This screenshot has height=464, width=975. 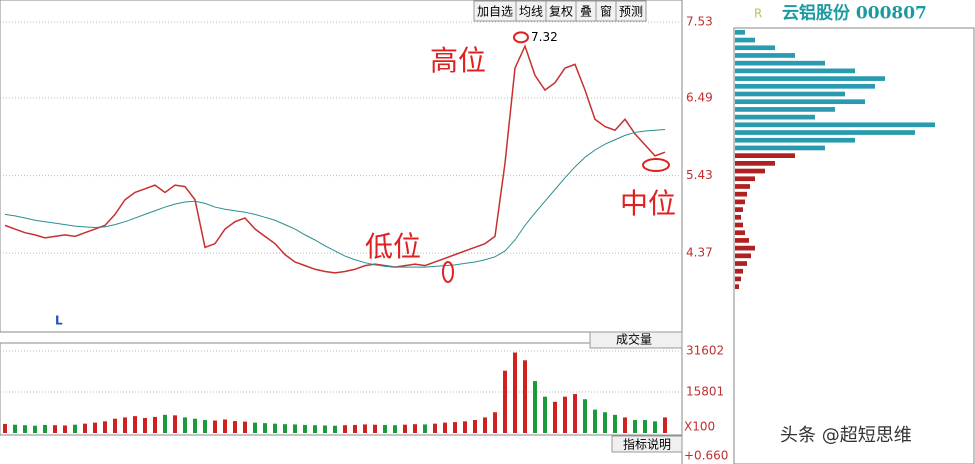 What do you see at coordinates (495, 12) in the screenshot?
I see `toolbar-label: 加自选` at bounding box center [495, 12].